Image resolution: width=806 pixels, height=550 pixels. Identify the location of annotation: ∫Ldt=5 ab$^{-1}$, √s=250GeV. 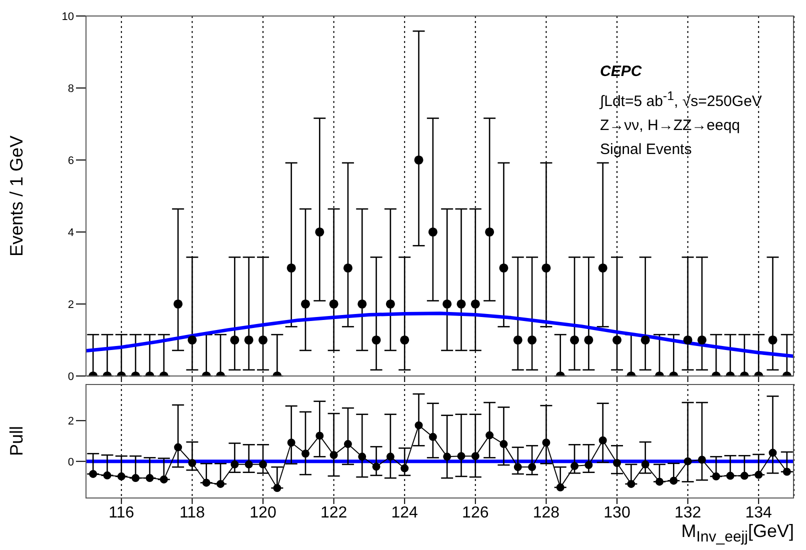
(681, 100).